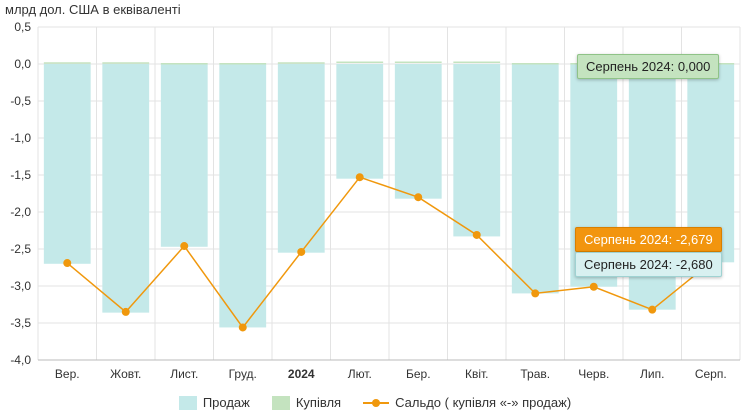  What do you see at coordinates (711, 374) in the screenshot?
I see `x-tick-label: Серп.` at bounding box center [711, 374].